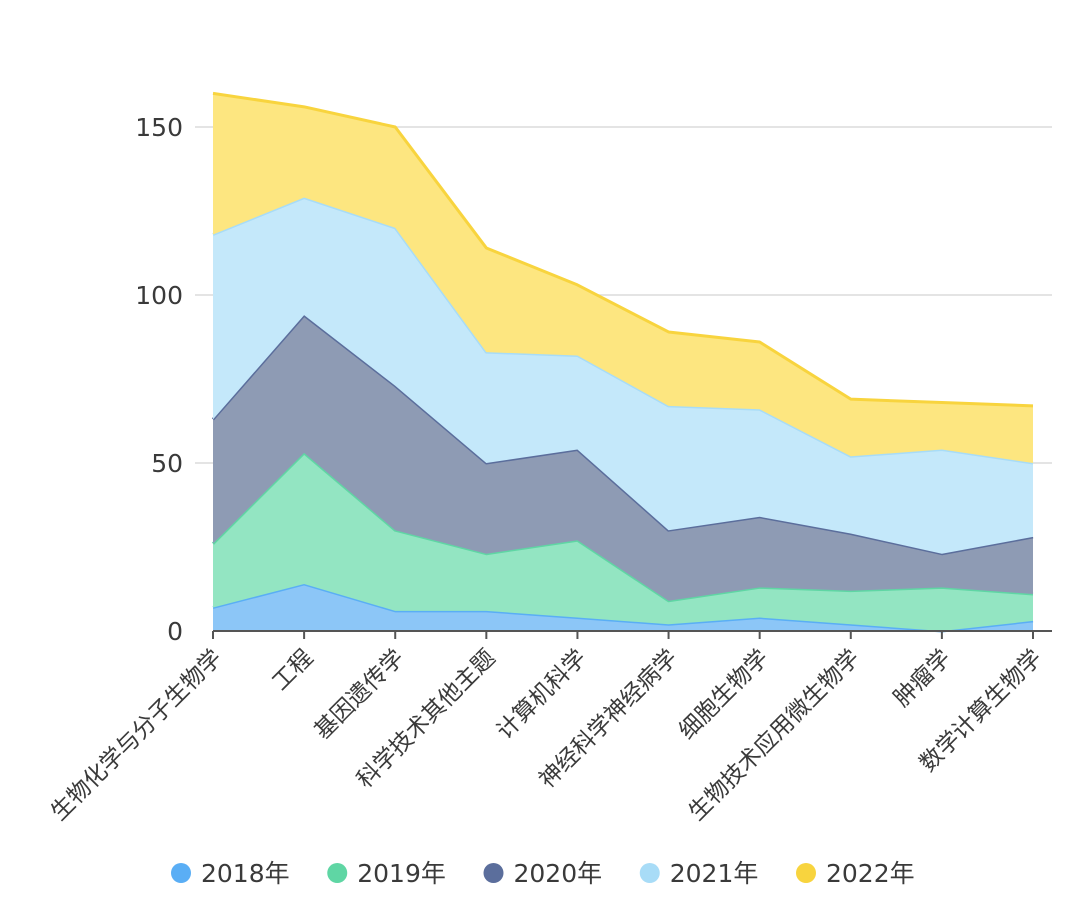 Image resolution: width=1080 pixels, height=922 pixels. What do you see at coordinates (623, 607) in the screenshot?
I see `area-series-2018年` at bounding box center [623, 607].